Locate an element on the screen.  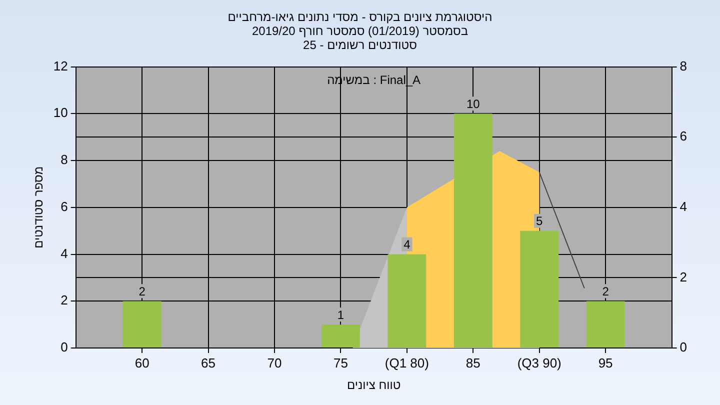
data-label: 1 is located at coordinates (340, 315).